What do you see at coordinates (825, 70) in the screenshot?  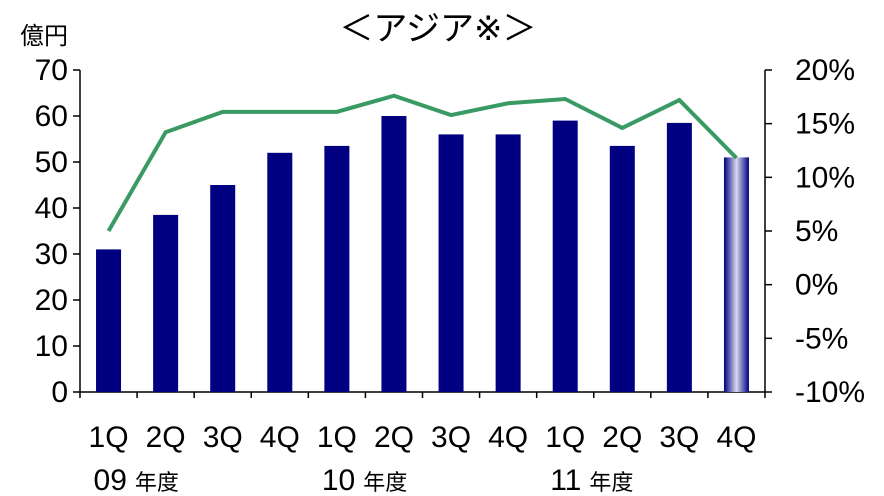 I see `right-tick-label: 20%` at bounding box center [825, 70].